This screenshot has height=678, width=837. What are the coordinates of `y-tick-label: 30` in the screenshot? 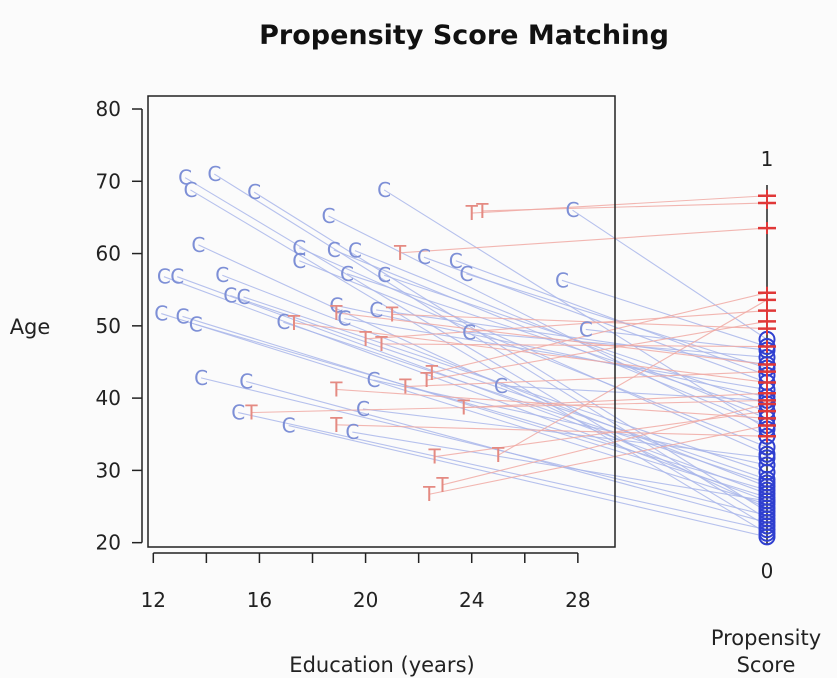 It's located at (108, 470).